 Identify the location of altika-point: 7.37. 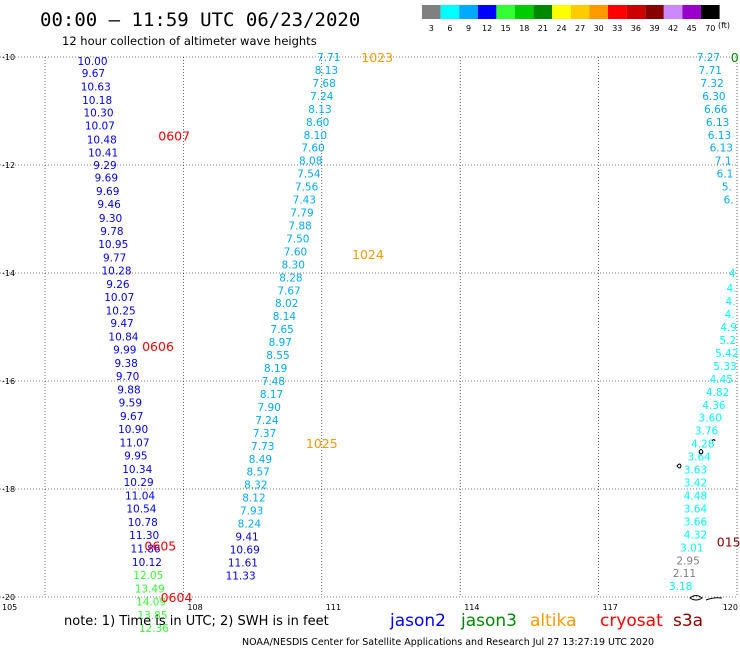
(264, 434).